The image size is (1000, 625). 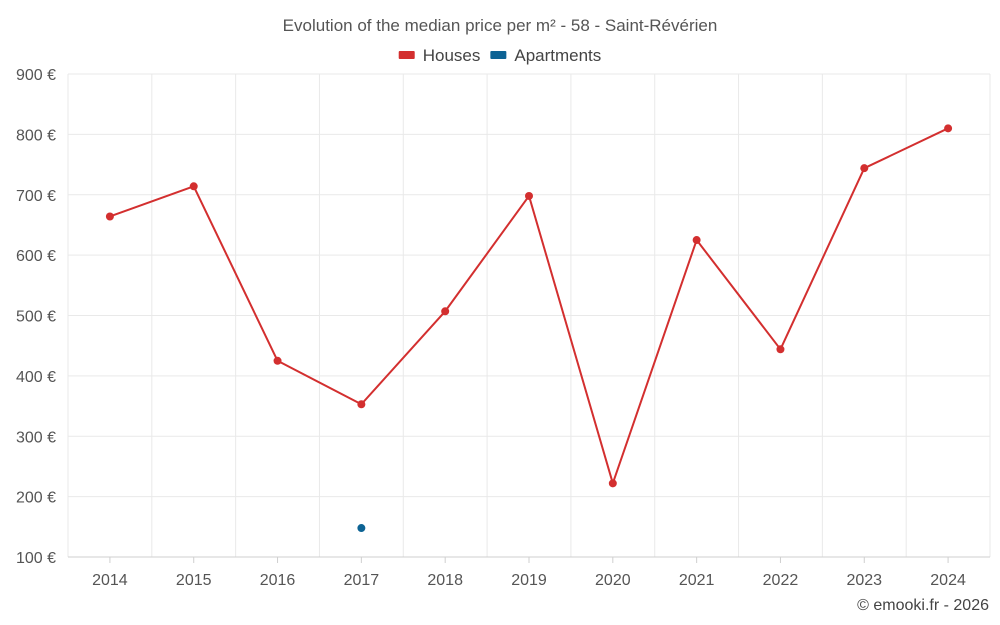 What do you see at coordinates (194, 580) in the screenshot?
I see `x-tick-label: 2015` at bounding box center [194, 580].